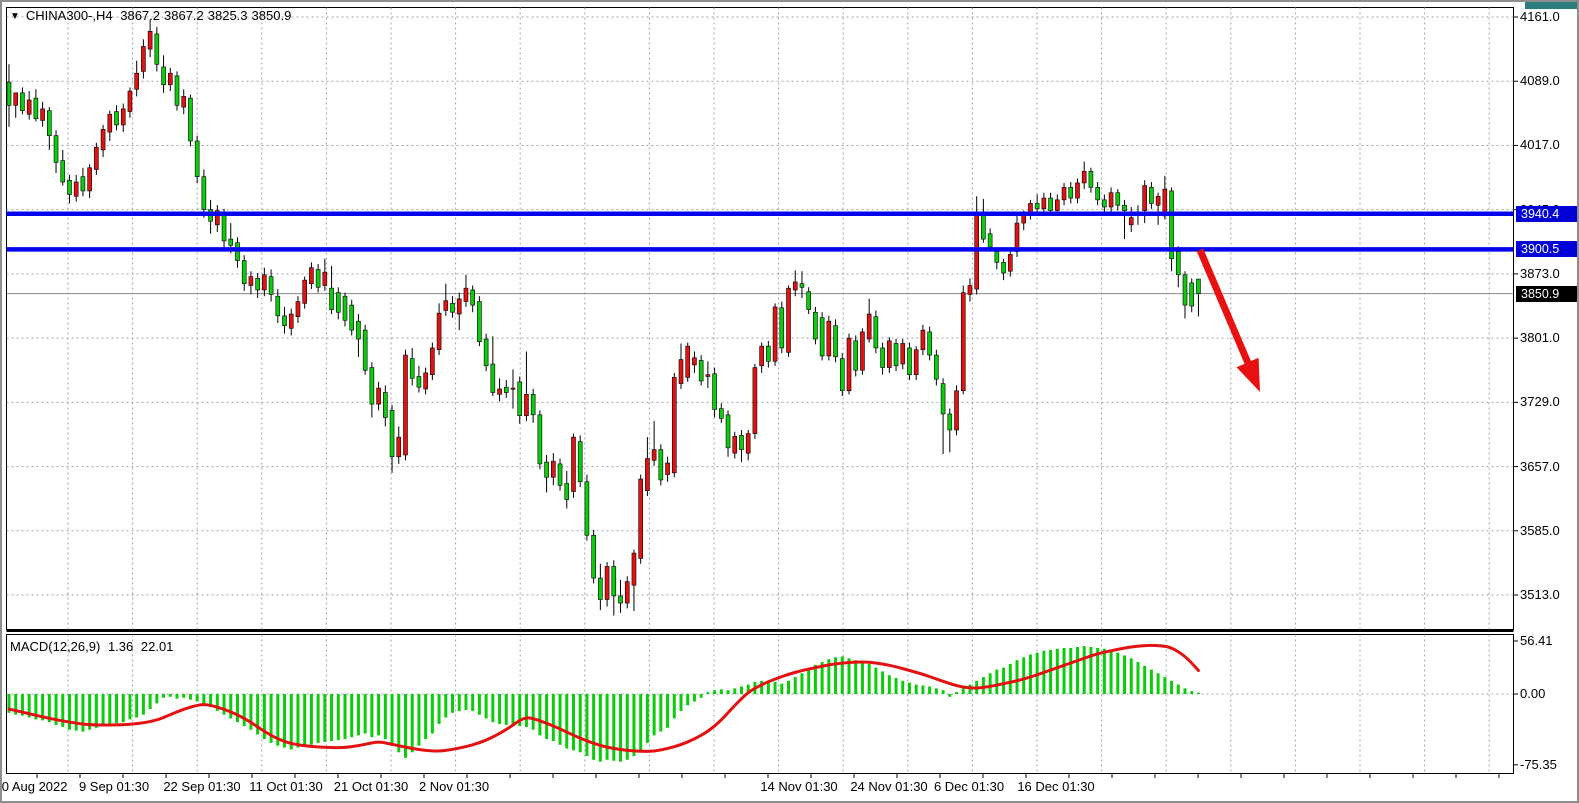  What do you see at coordinates (152, 15) in the screenshot?
I see `chart-title: ▼ CHINA300-,H4 3867.2 3867.2 3825.3 3850.9` at bounding box center [152, 15].